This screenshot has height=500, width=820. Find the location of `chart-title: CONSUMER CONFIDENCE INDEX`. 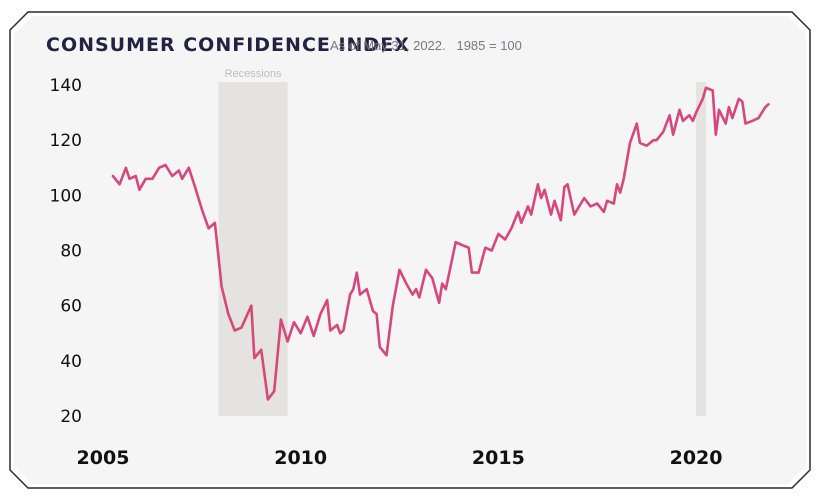

chart-title: CONSUMER CONFIDENCE INDEX is located at coordinates (228, 45).